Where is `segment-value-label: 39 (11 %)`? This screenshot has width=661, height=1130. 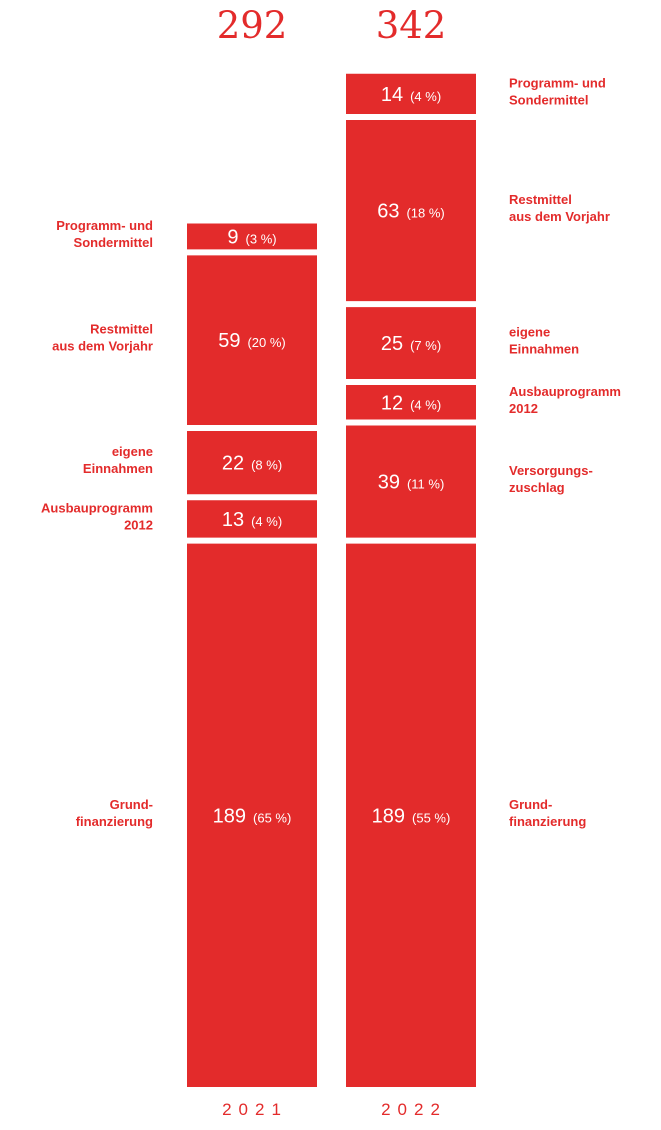 segment-value-label: 39 (11 %) is located at coordinates (411, 483).